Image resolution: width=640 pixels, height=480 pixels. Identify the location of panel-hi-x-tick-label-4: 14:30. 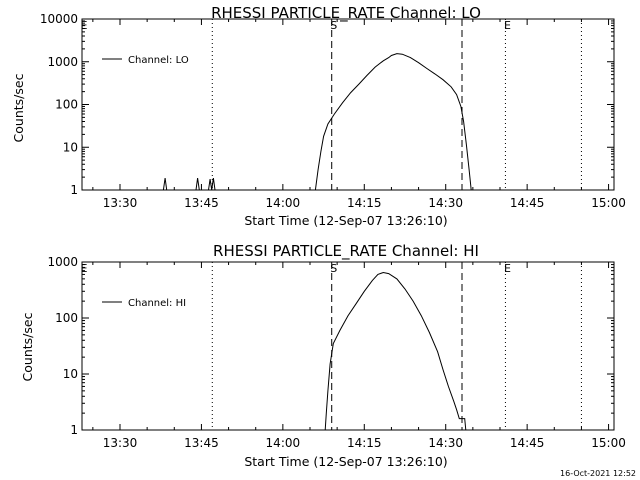
(445, 443).